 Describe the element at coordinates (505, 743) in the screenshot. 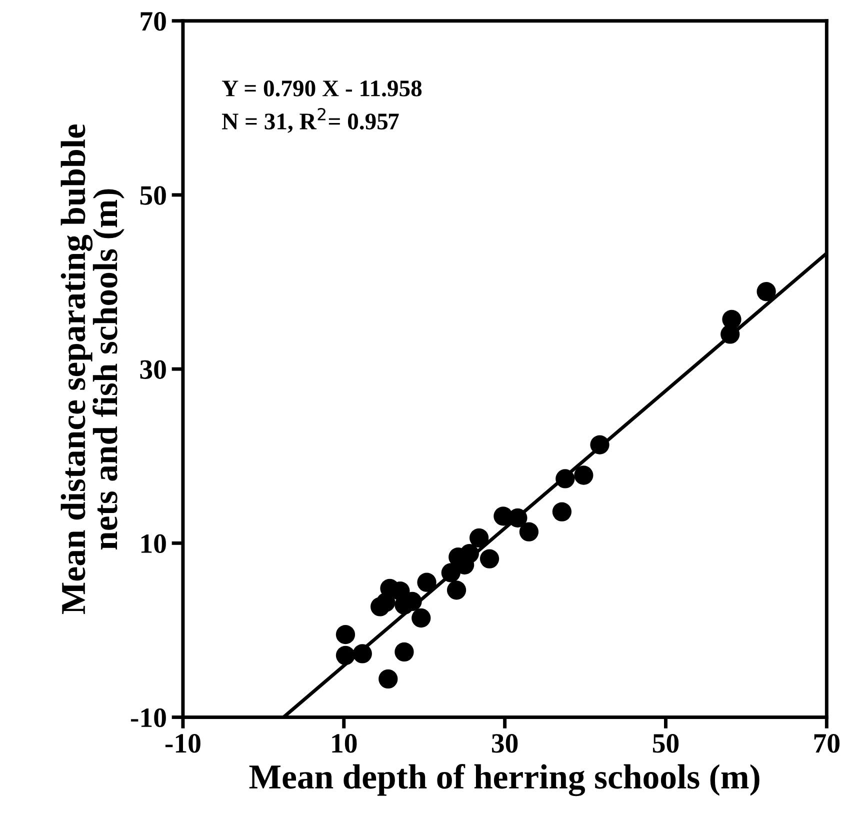

I see `x-tick-label: 30` at that location.